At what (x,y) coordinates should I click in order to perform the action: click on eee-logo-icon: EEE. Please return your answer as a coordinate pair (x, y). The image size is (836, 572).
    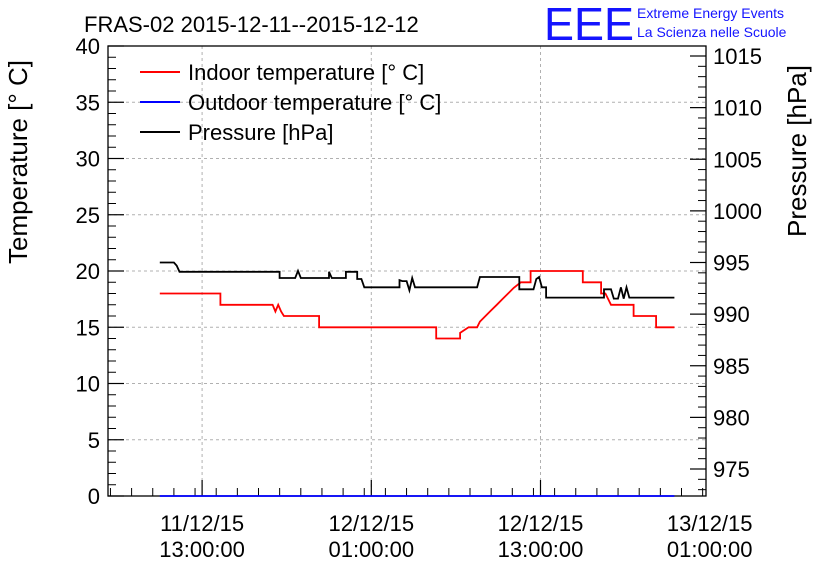
    Looking at the image, I should click on (589, 23).